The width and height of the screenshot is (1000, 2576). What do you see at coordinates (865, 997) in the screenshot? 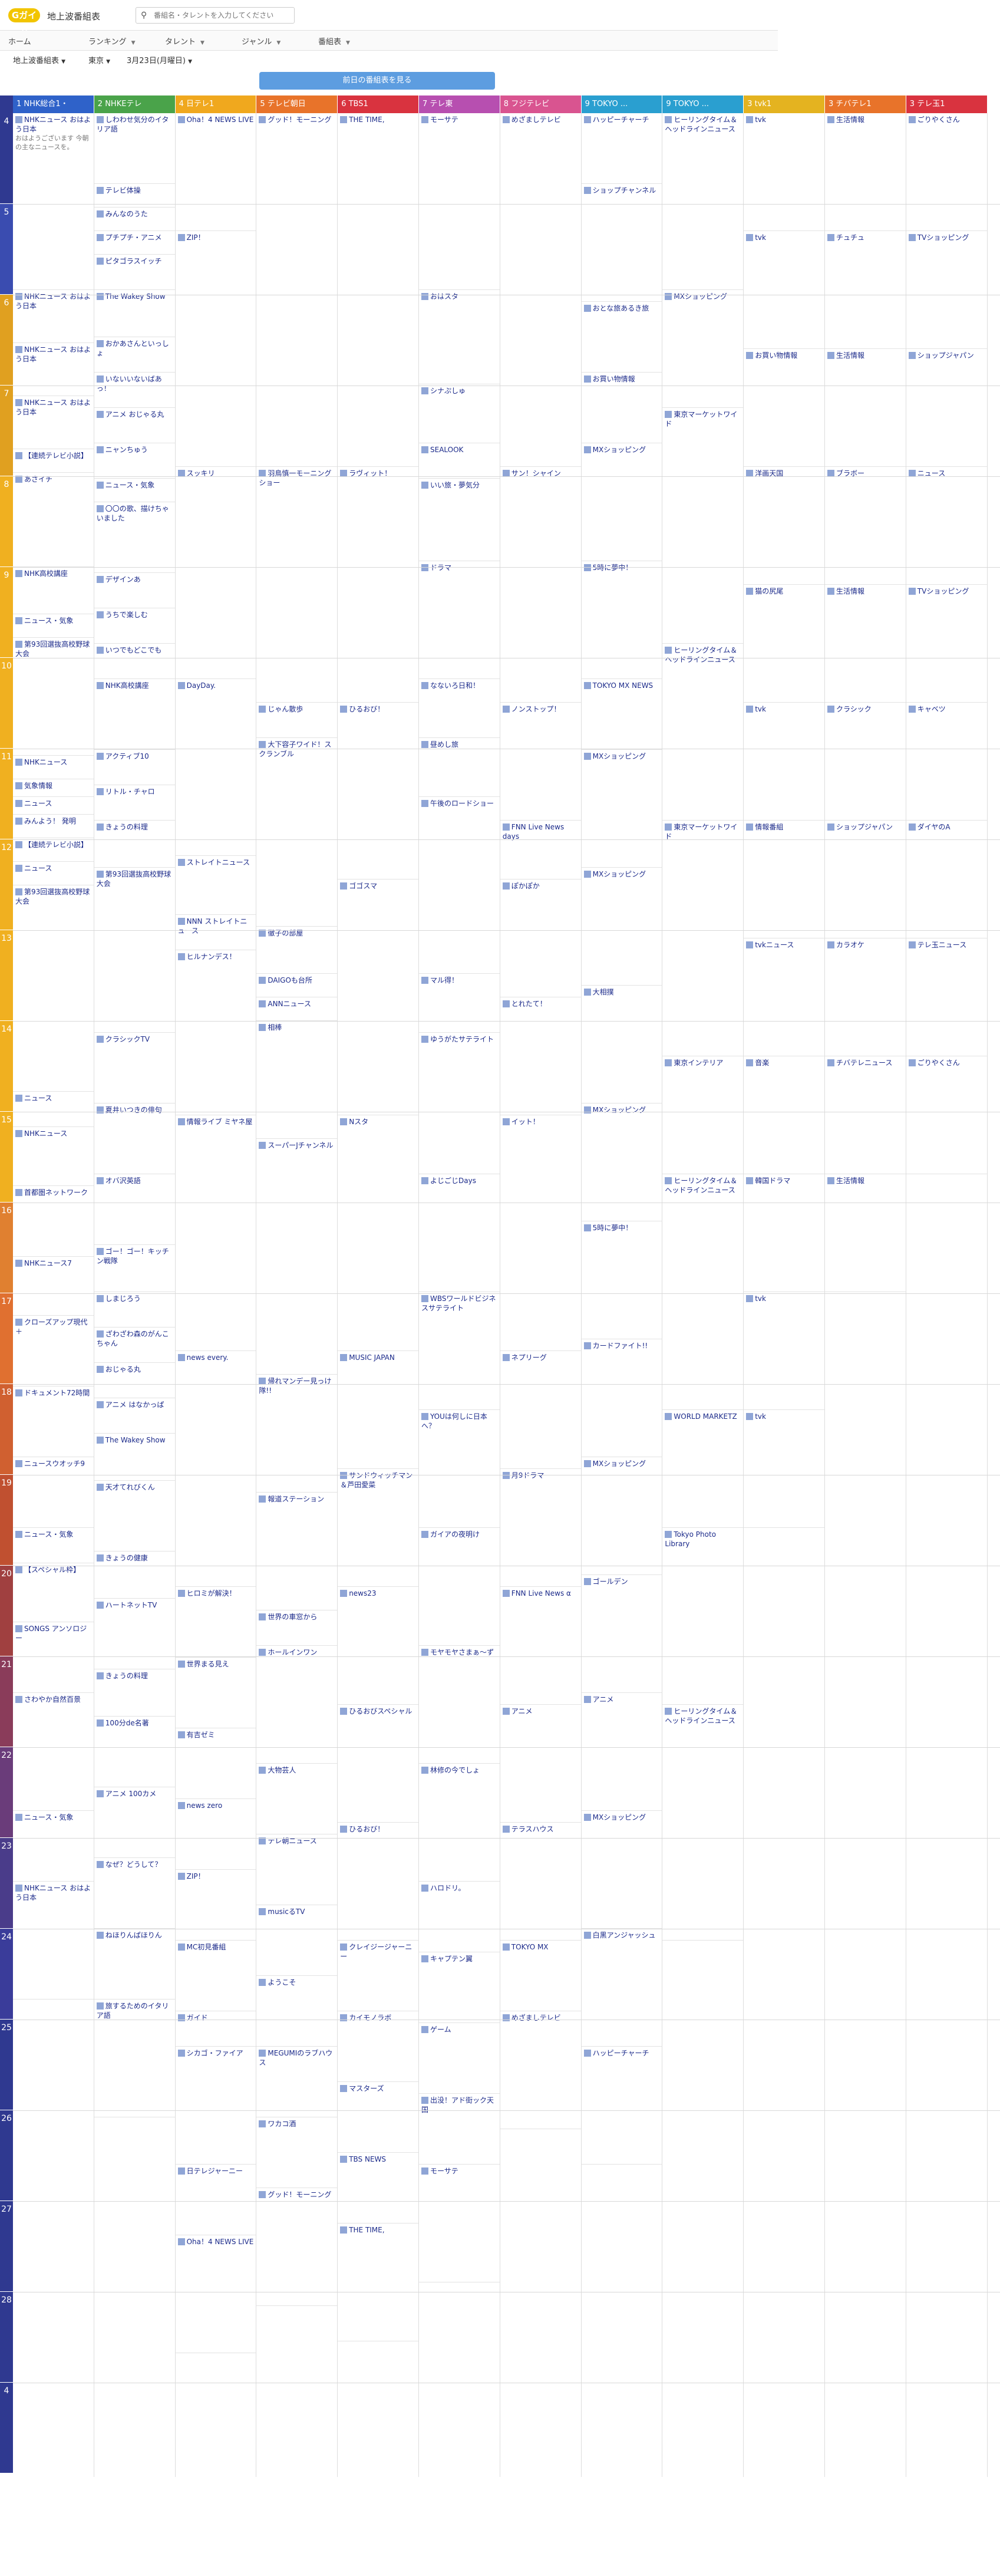
I see `program-cell: カラオケ` at bounding box center [865, 997].